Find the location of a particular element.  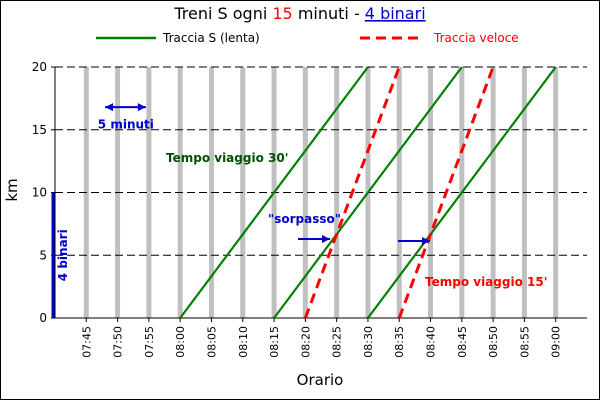

y-axis-title: km is located at coordinates (12, 189).